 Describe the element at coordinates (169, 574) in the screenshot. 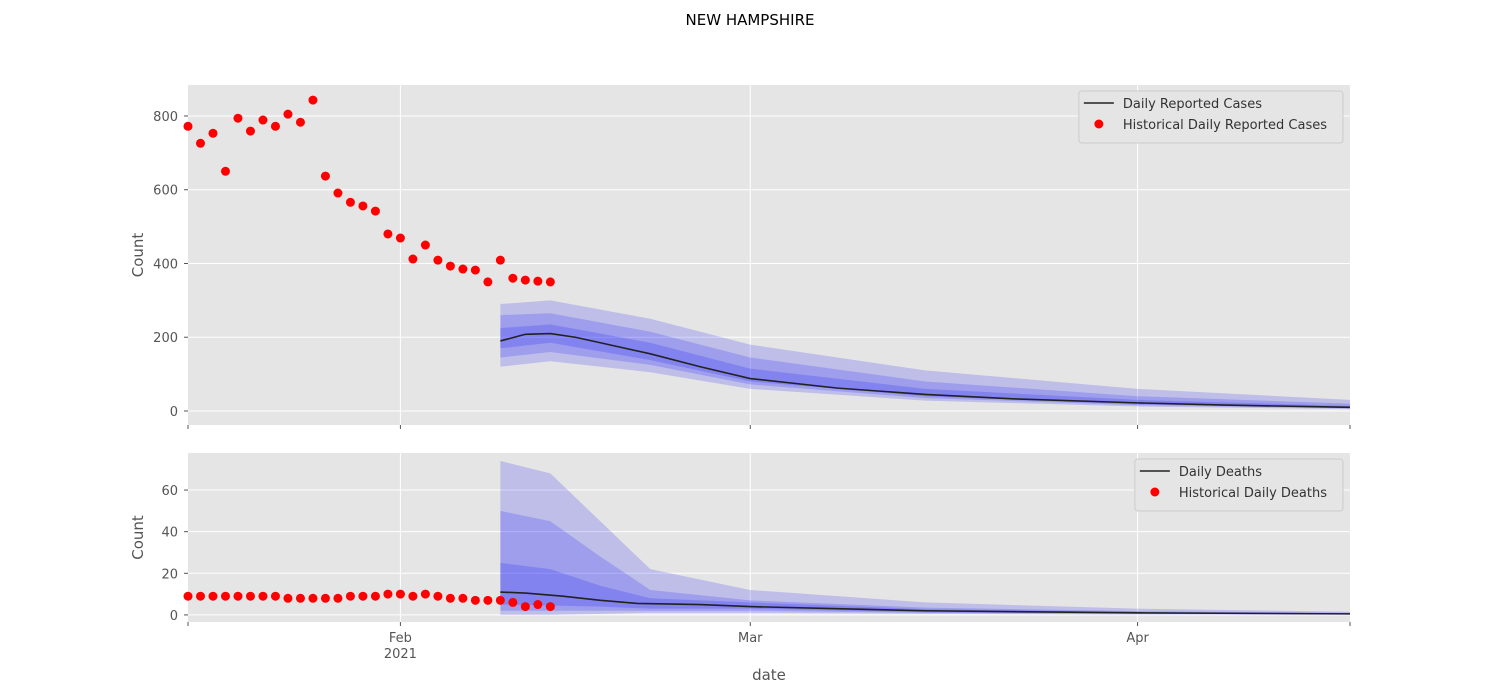

I see `y-tick-label: 20` at that location.